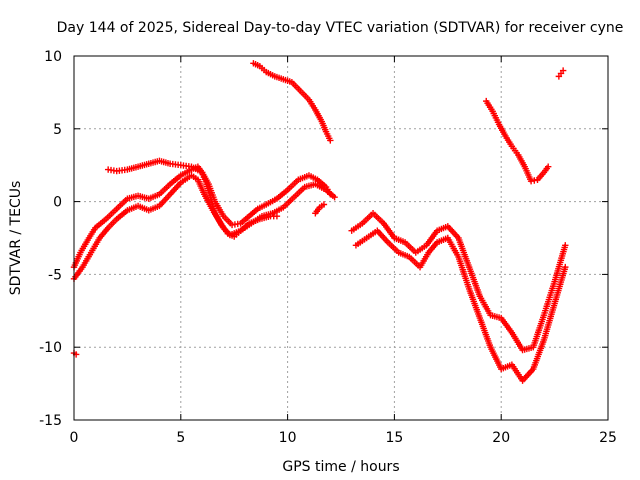  Describe the element at coordinates (292, 102) in the screenshot. I see `series-track-c-arc` at that location.